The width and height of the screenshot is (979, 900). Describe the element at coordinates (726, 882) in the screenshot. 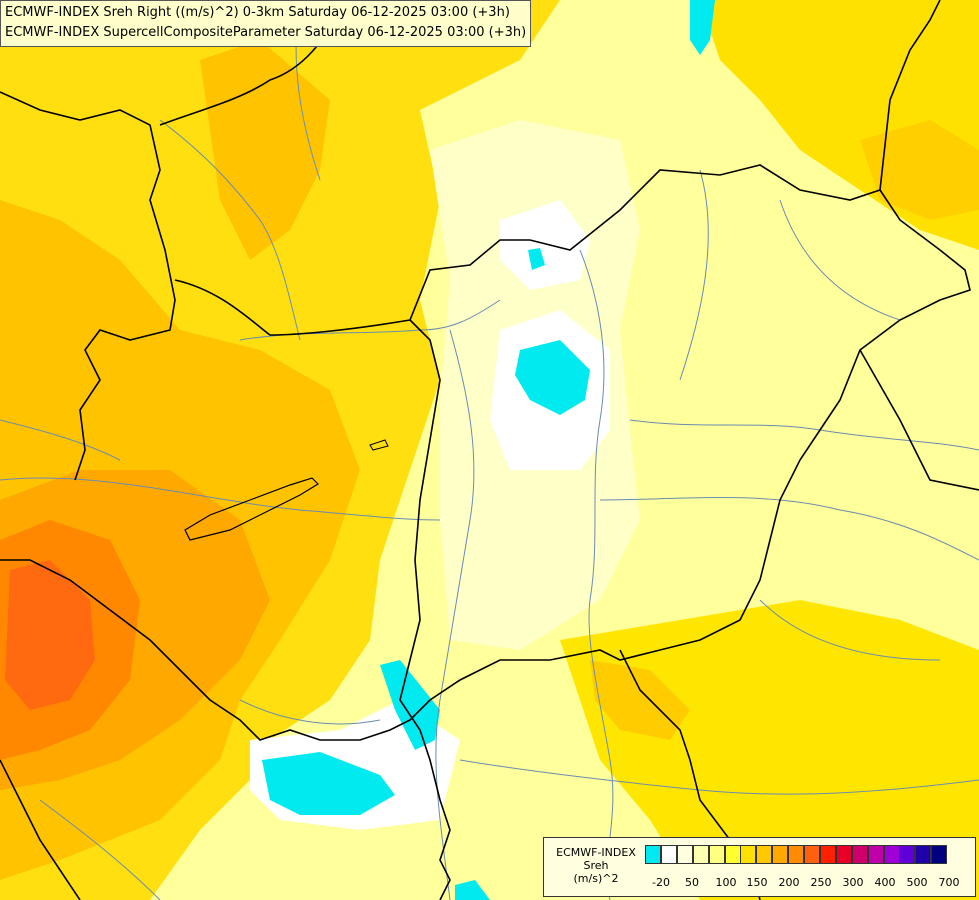

I see `legend-tick-label: 100` at that location.